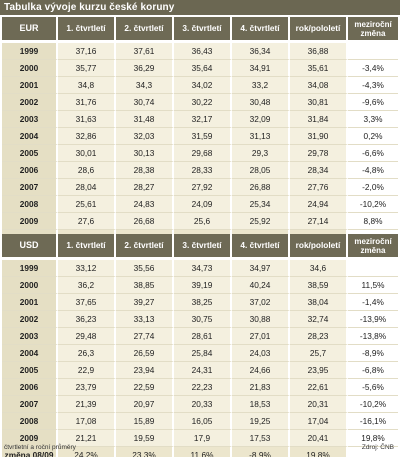  Describe the element at coordinates (30, 452) in the screenshot. I see `change-label-cell: změna 08/09` at that location.